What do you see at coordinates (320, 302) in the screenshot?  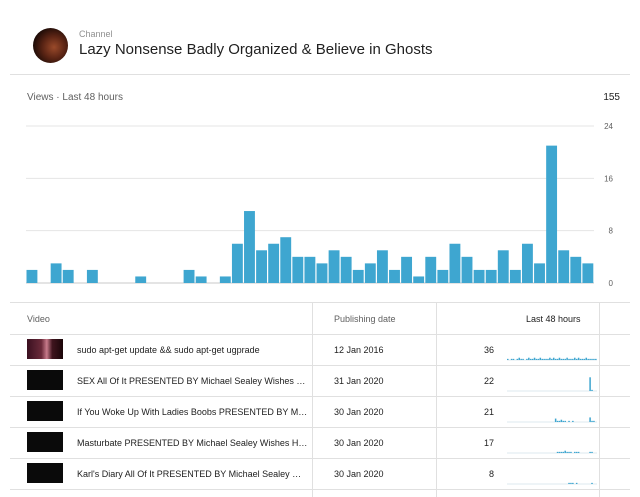 I see `chart-divider` at bounding box center [320, 302].